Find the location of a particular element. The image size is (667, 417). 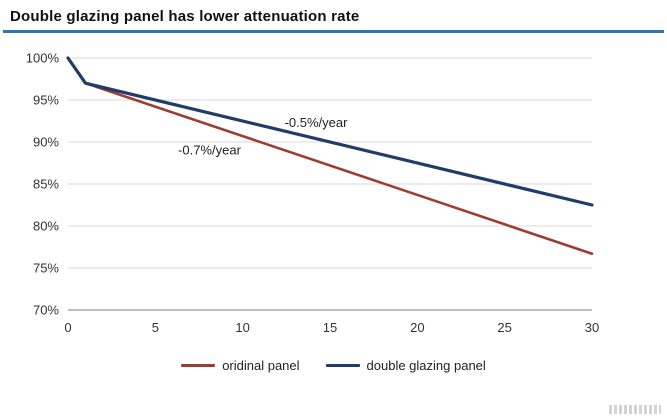

legend-item-original: oridinal panel is located at coordinates (240, 365).